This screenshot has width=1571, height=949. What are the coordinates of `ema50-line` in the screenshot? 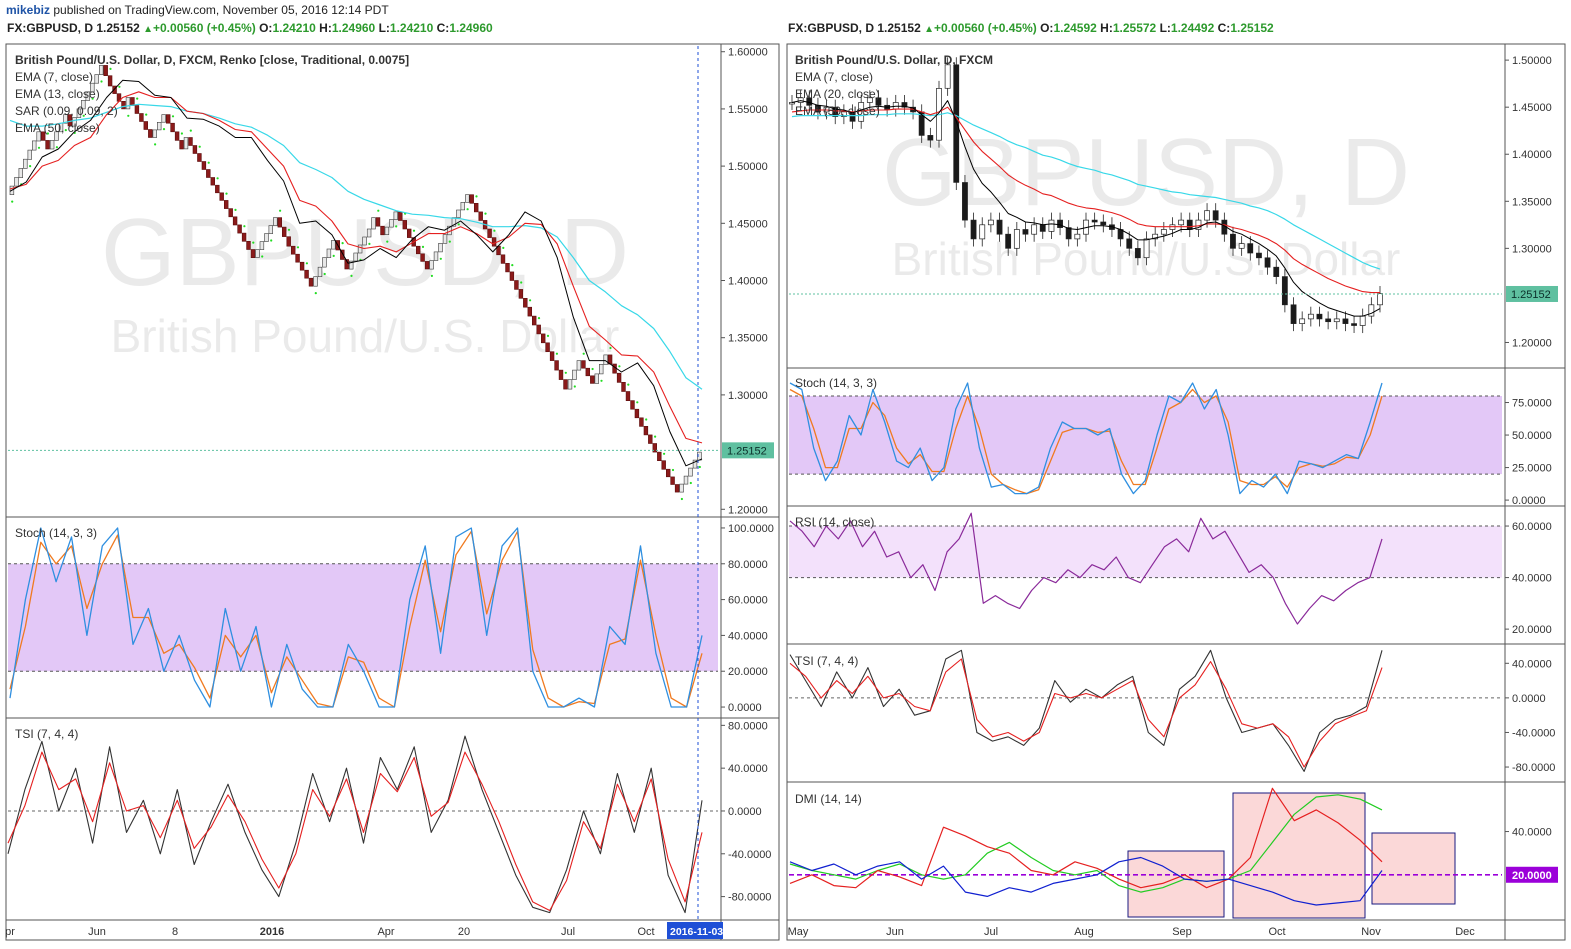 It's located at (356, 246).